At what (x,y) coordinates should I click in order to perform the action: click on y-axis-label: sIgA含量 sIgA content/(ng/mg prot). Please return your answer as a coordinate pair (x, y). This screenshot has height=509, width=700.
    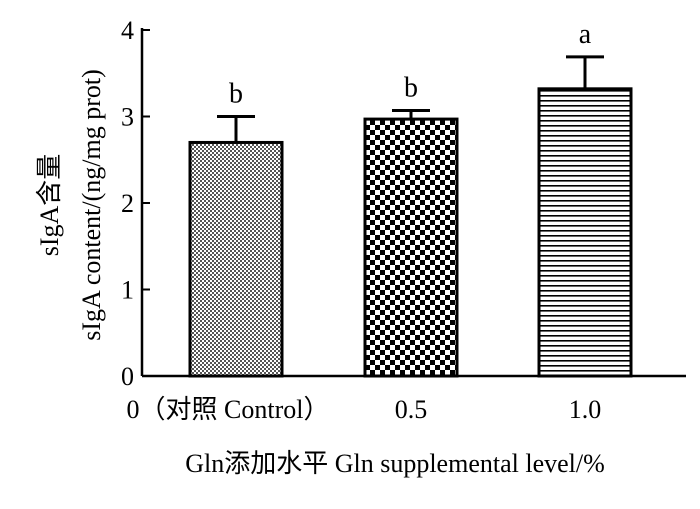
    Looking at the image, I should click on (70, 205).